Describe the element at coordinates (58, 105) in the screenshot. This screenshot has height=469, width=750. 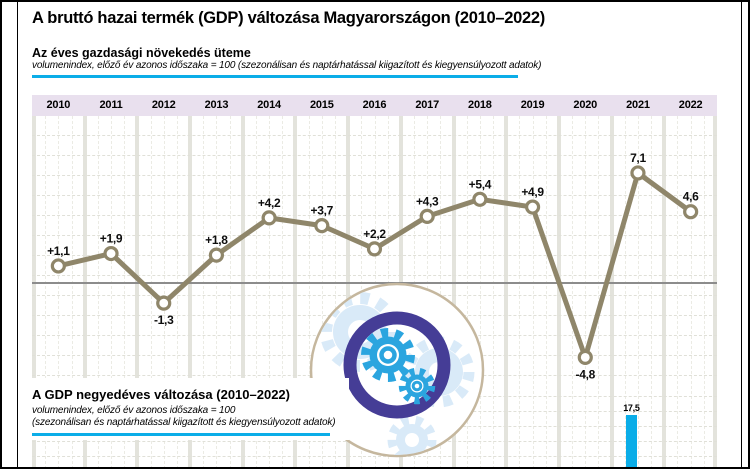
I see `year-label-2010: 2010` at that location.